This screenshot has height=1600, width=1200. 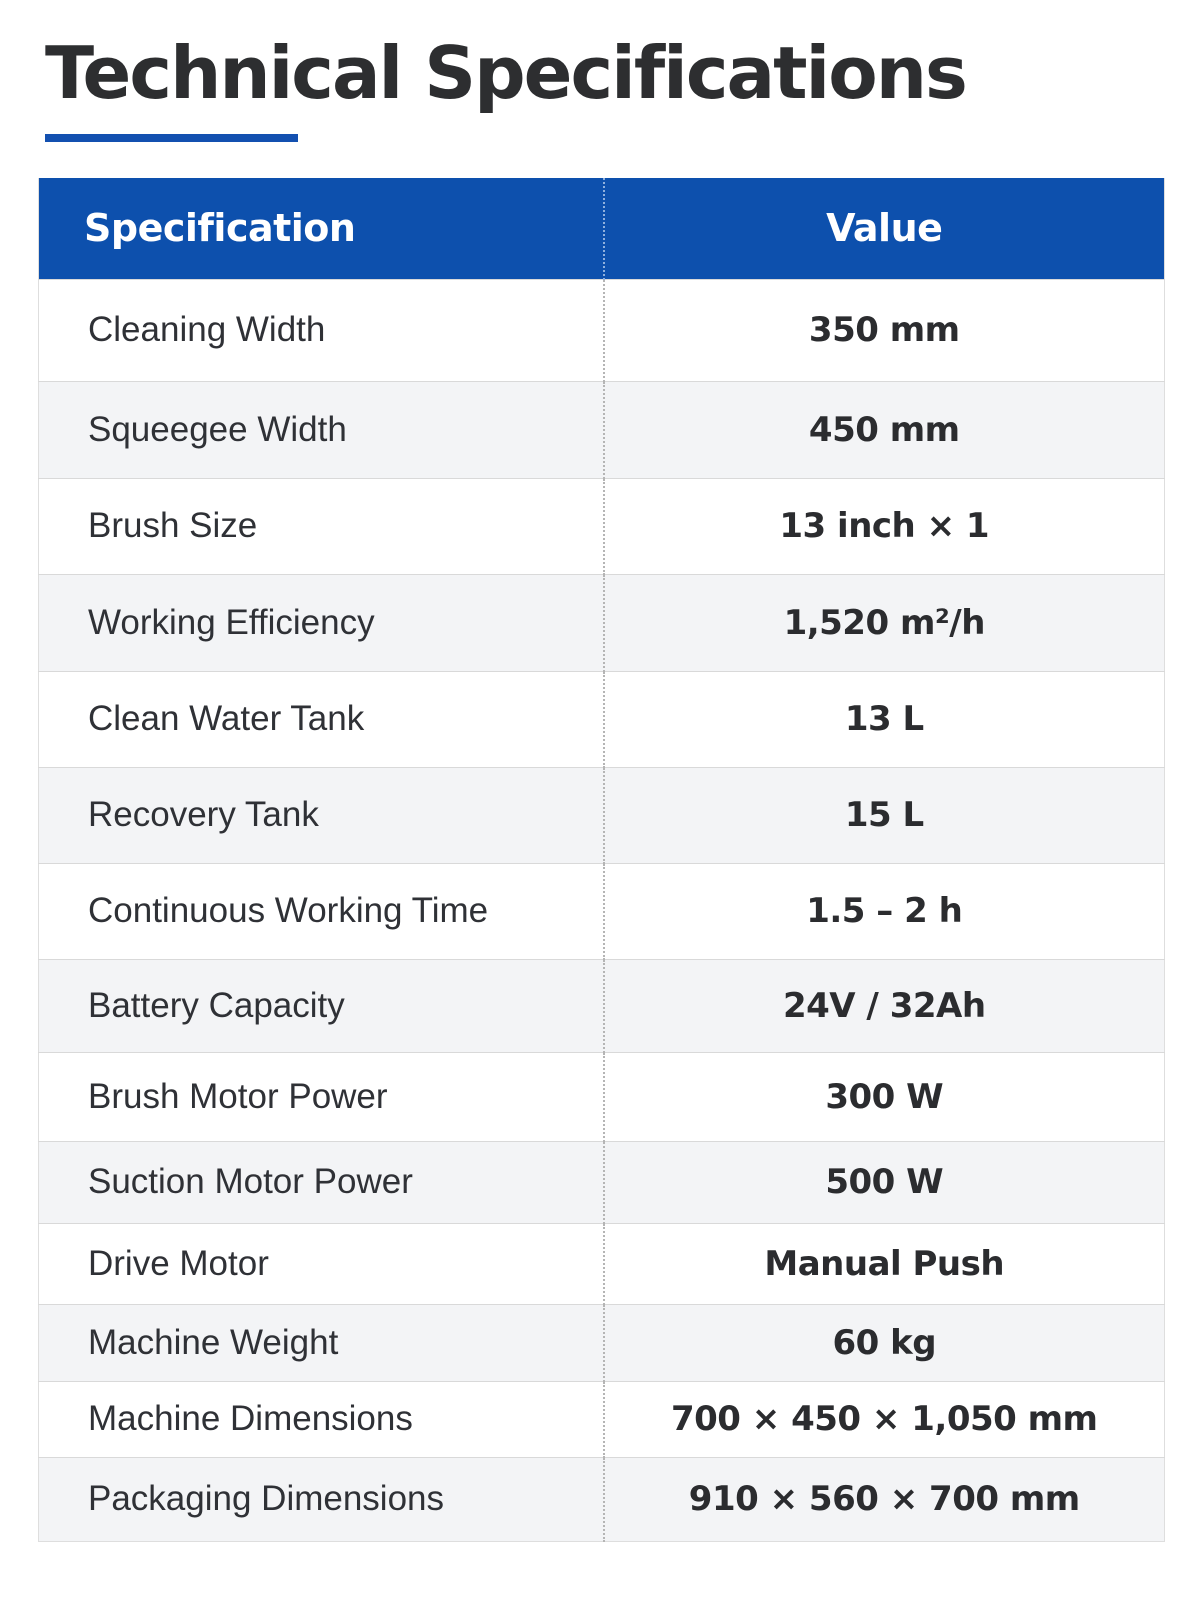 I want to click on spec-label: Clean Water Tank, so click(x=321, y=719).